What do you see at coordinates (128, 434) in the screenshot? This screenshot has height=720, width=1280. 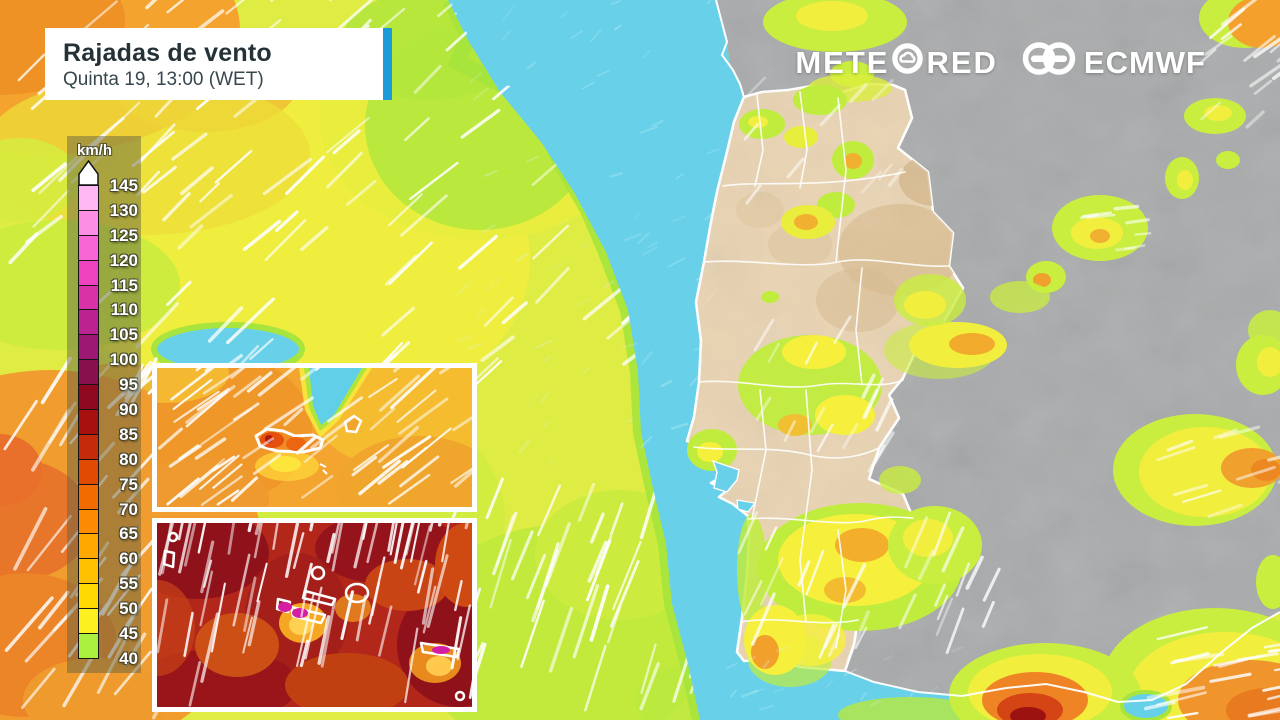 I see `legend-tick: 85` at bounding box center [128, 434].